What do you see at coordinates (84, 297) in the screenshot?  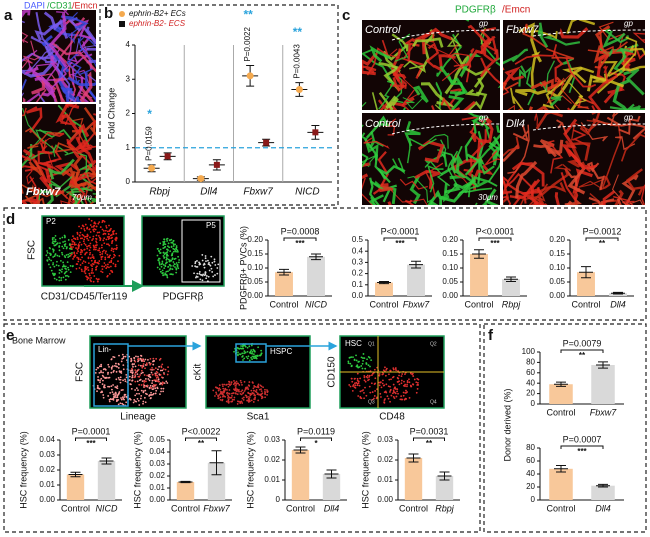 I see `axis-label: CD31/CD45/Ter119` at bounding box center [84, 297].